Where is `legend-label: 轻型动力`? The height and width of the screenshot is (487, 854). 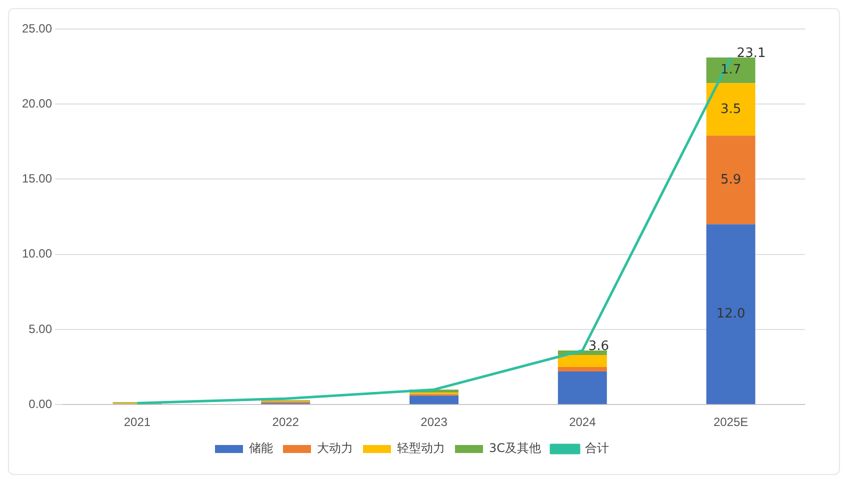 legend-label: 轻型动力 is located at coordinates (420, 448).